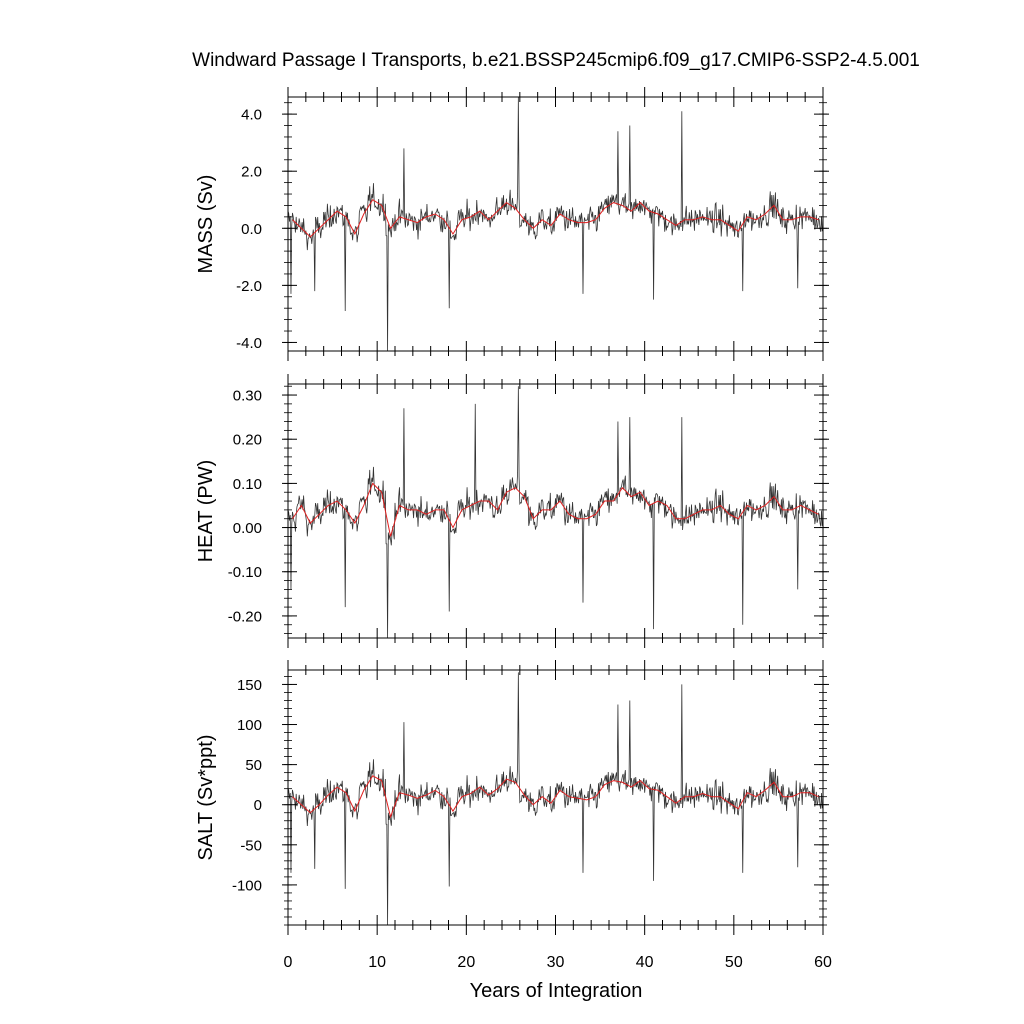 The width and height of the screenshot is (1024, 1024). Describe the element at coordinates (247, 396) in the screenshot. I see `y-tick-label: 0.30` at that location.